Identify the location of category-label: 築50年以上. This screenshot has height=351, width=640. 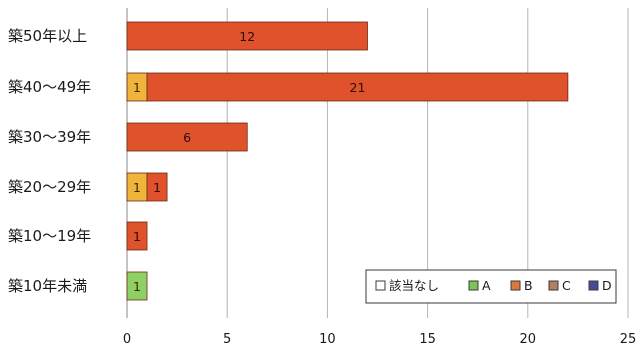
(47, 36).